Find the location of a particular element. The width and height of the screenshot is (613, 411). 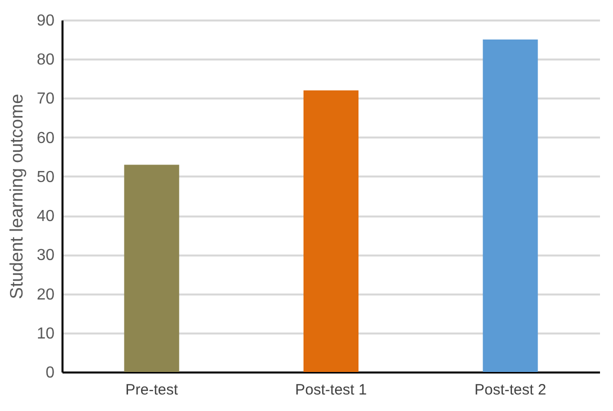

y-tick-label: 80 is located at coordinates (45, 60).